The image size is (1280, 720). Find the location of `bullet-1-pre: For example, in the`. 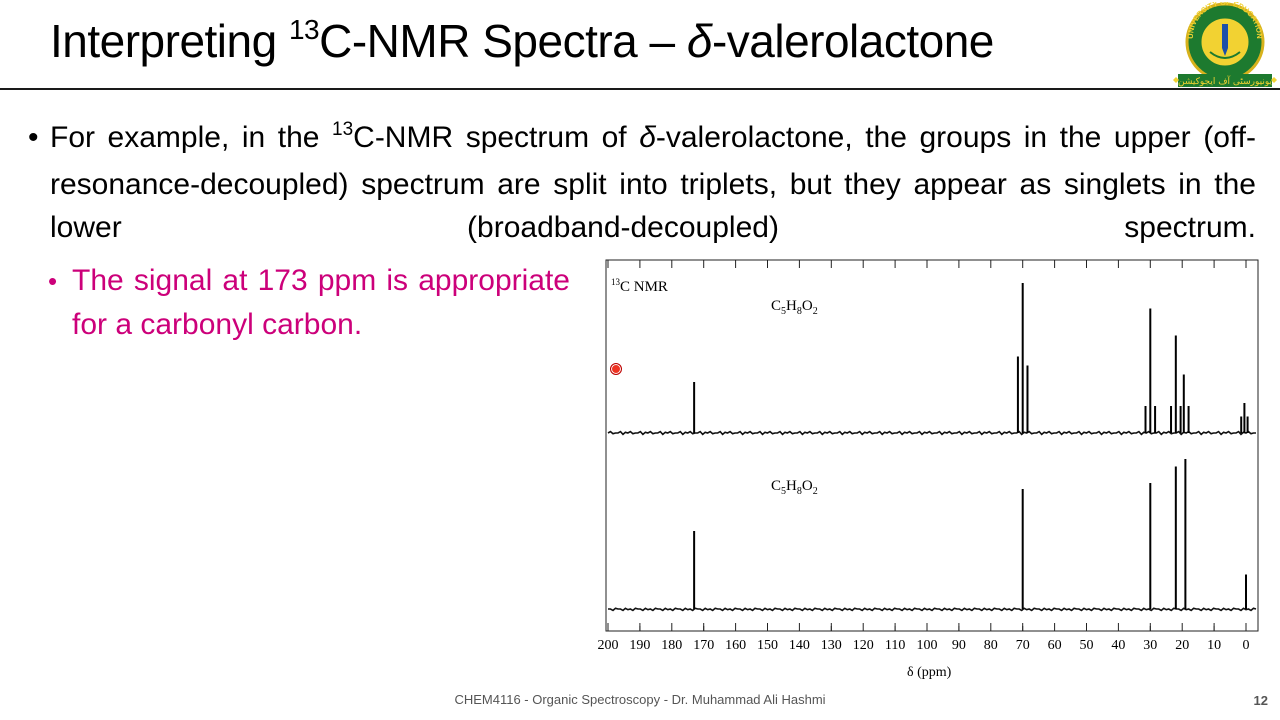

bullet-1-pre: For example, in the is located at coordinates (191, 137).